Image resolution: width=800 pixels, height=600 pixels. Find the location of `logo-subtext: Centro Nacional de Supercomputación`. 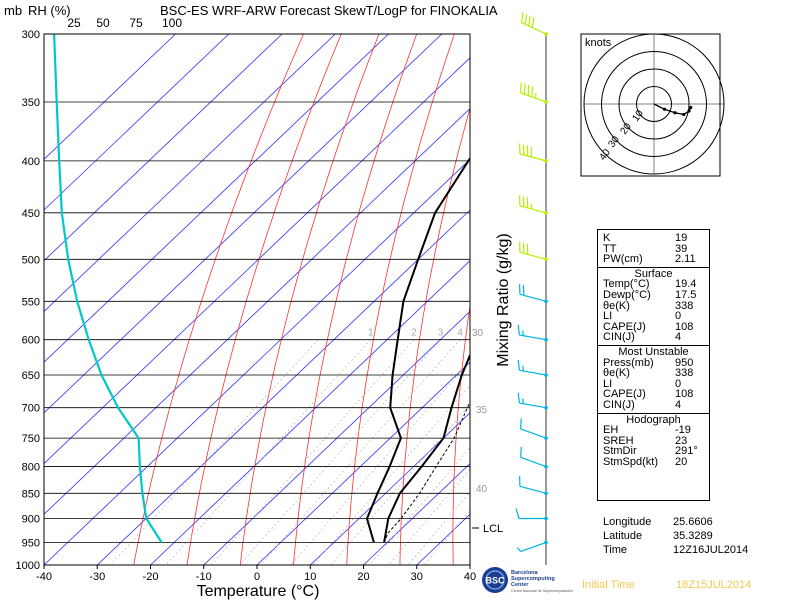

logo-subtext: Centro Nacional de Supercomputación is located at coordinates (542, 591).